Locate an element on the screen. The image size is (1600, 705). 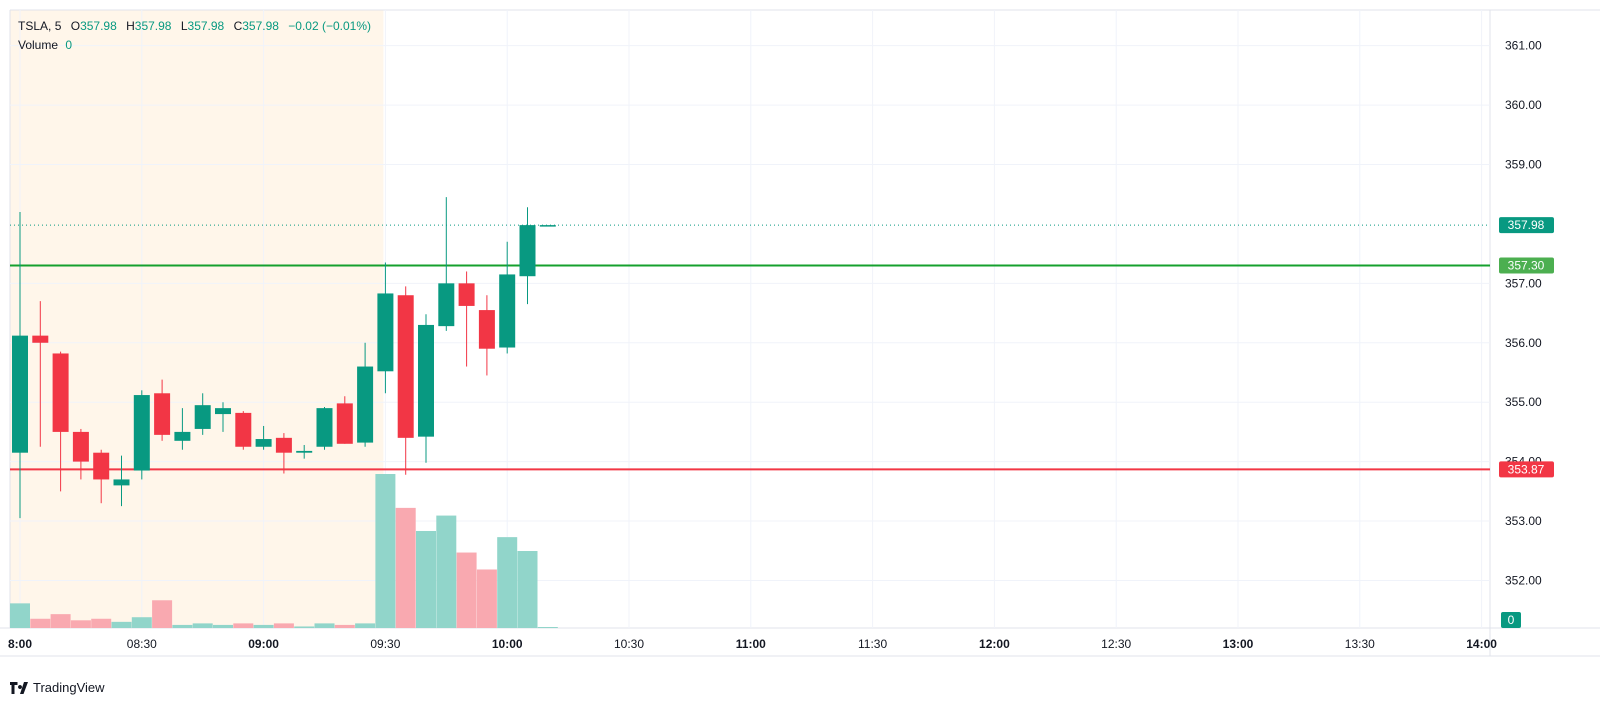
price-tick-label: 353.00 is located at coordinates (1523, 521).